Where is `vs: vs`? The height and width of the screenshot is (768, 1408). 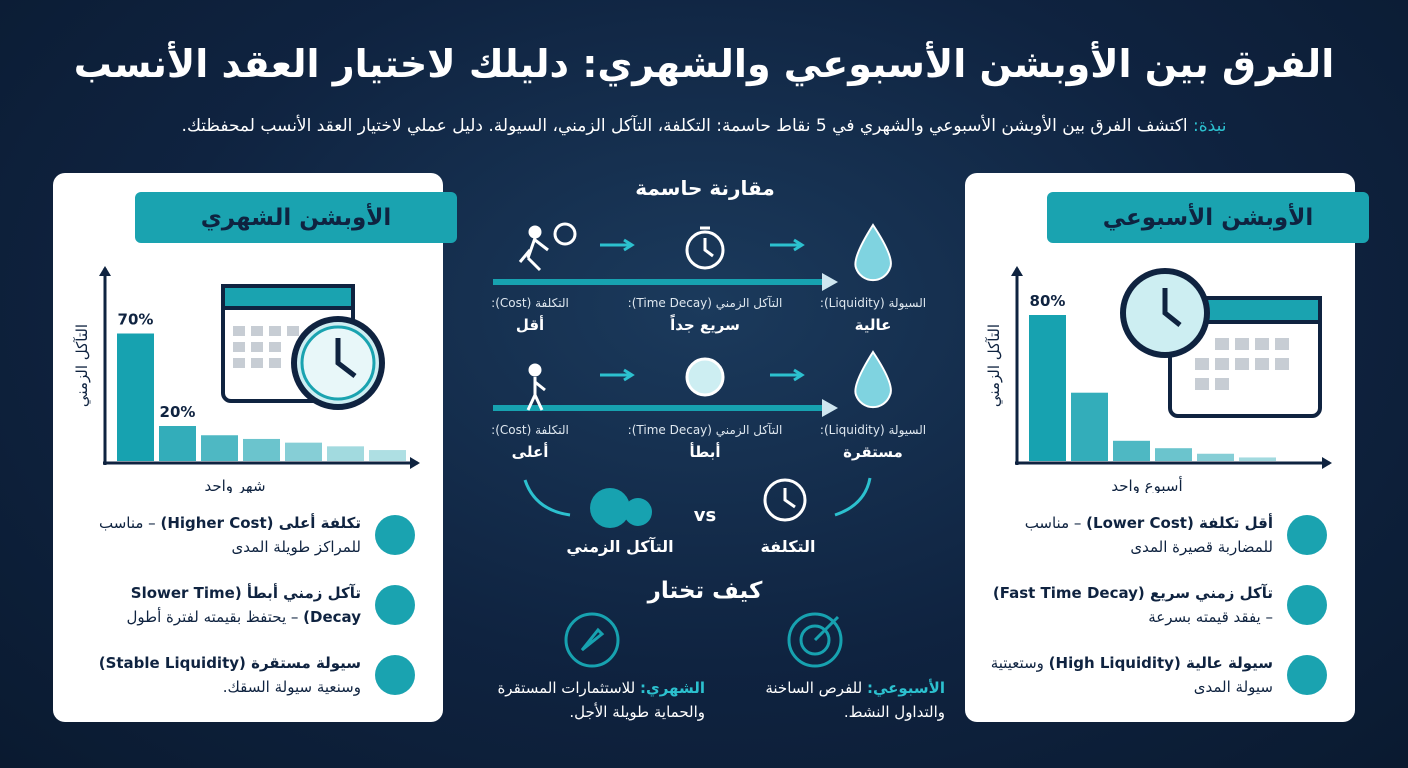
vs: vs is located at coordinates (705, 515).